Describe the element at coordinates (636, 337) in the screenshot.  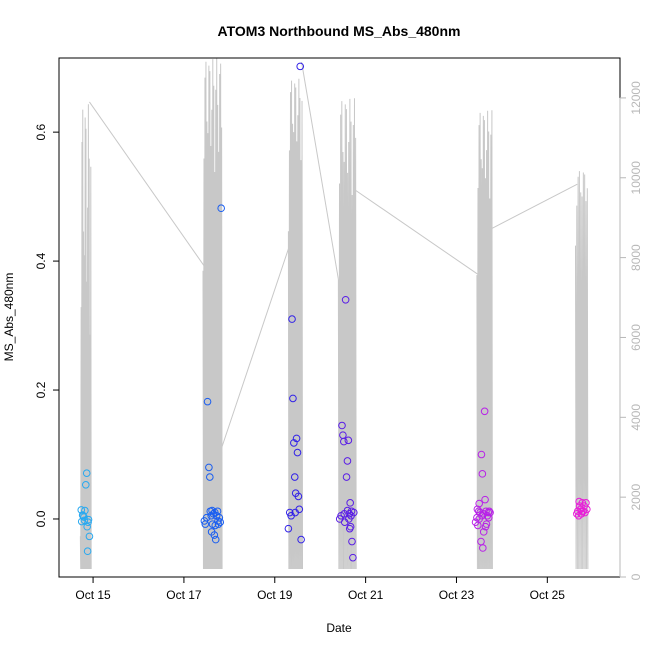
I see `y2-tick-label: 6000` at that location.